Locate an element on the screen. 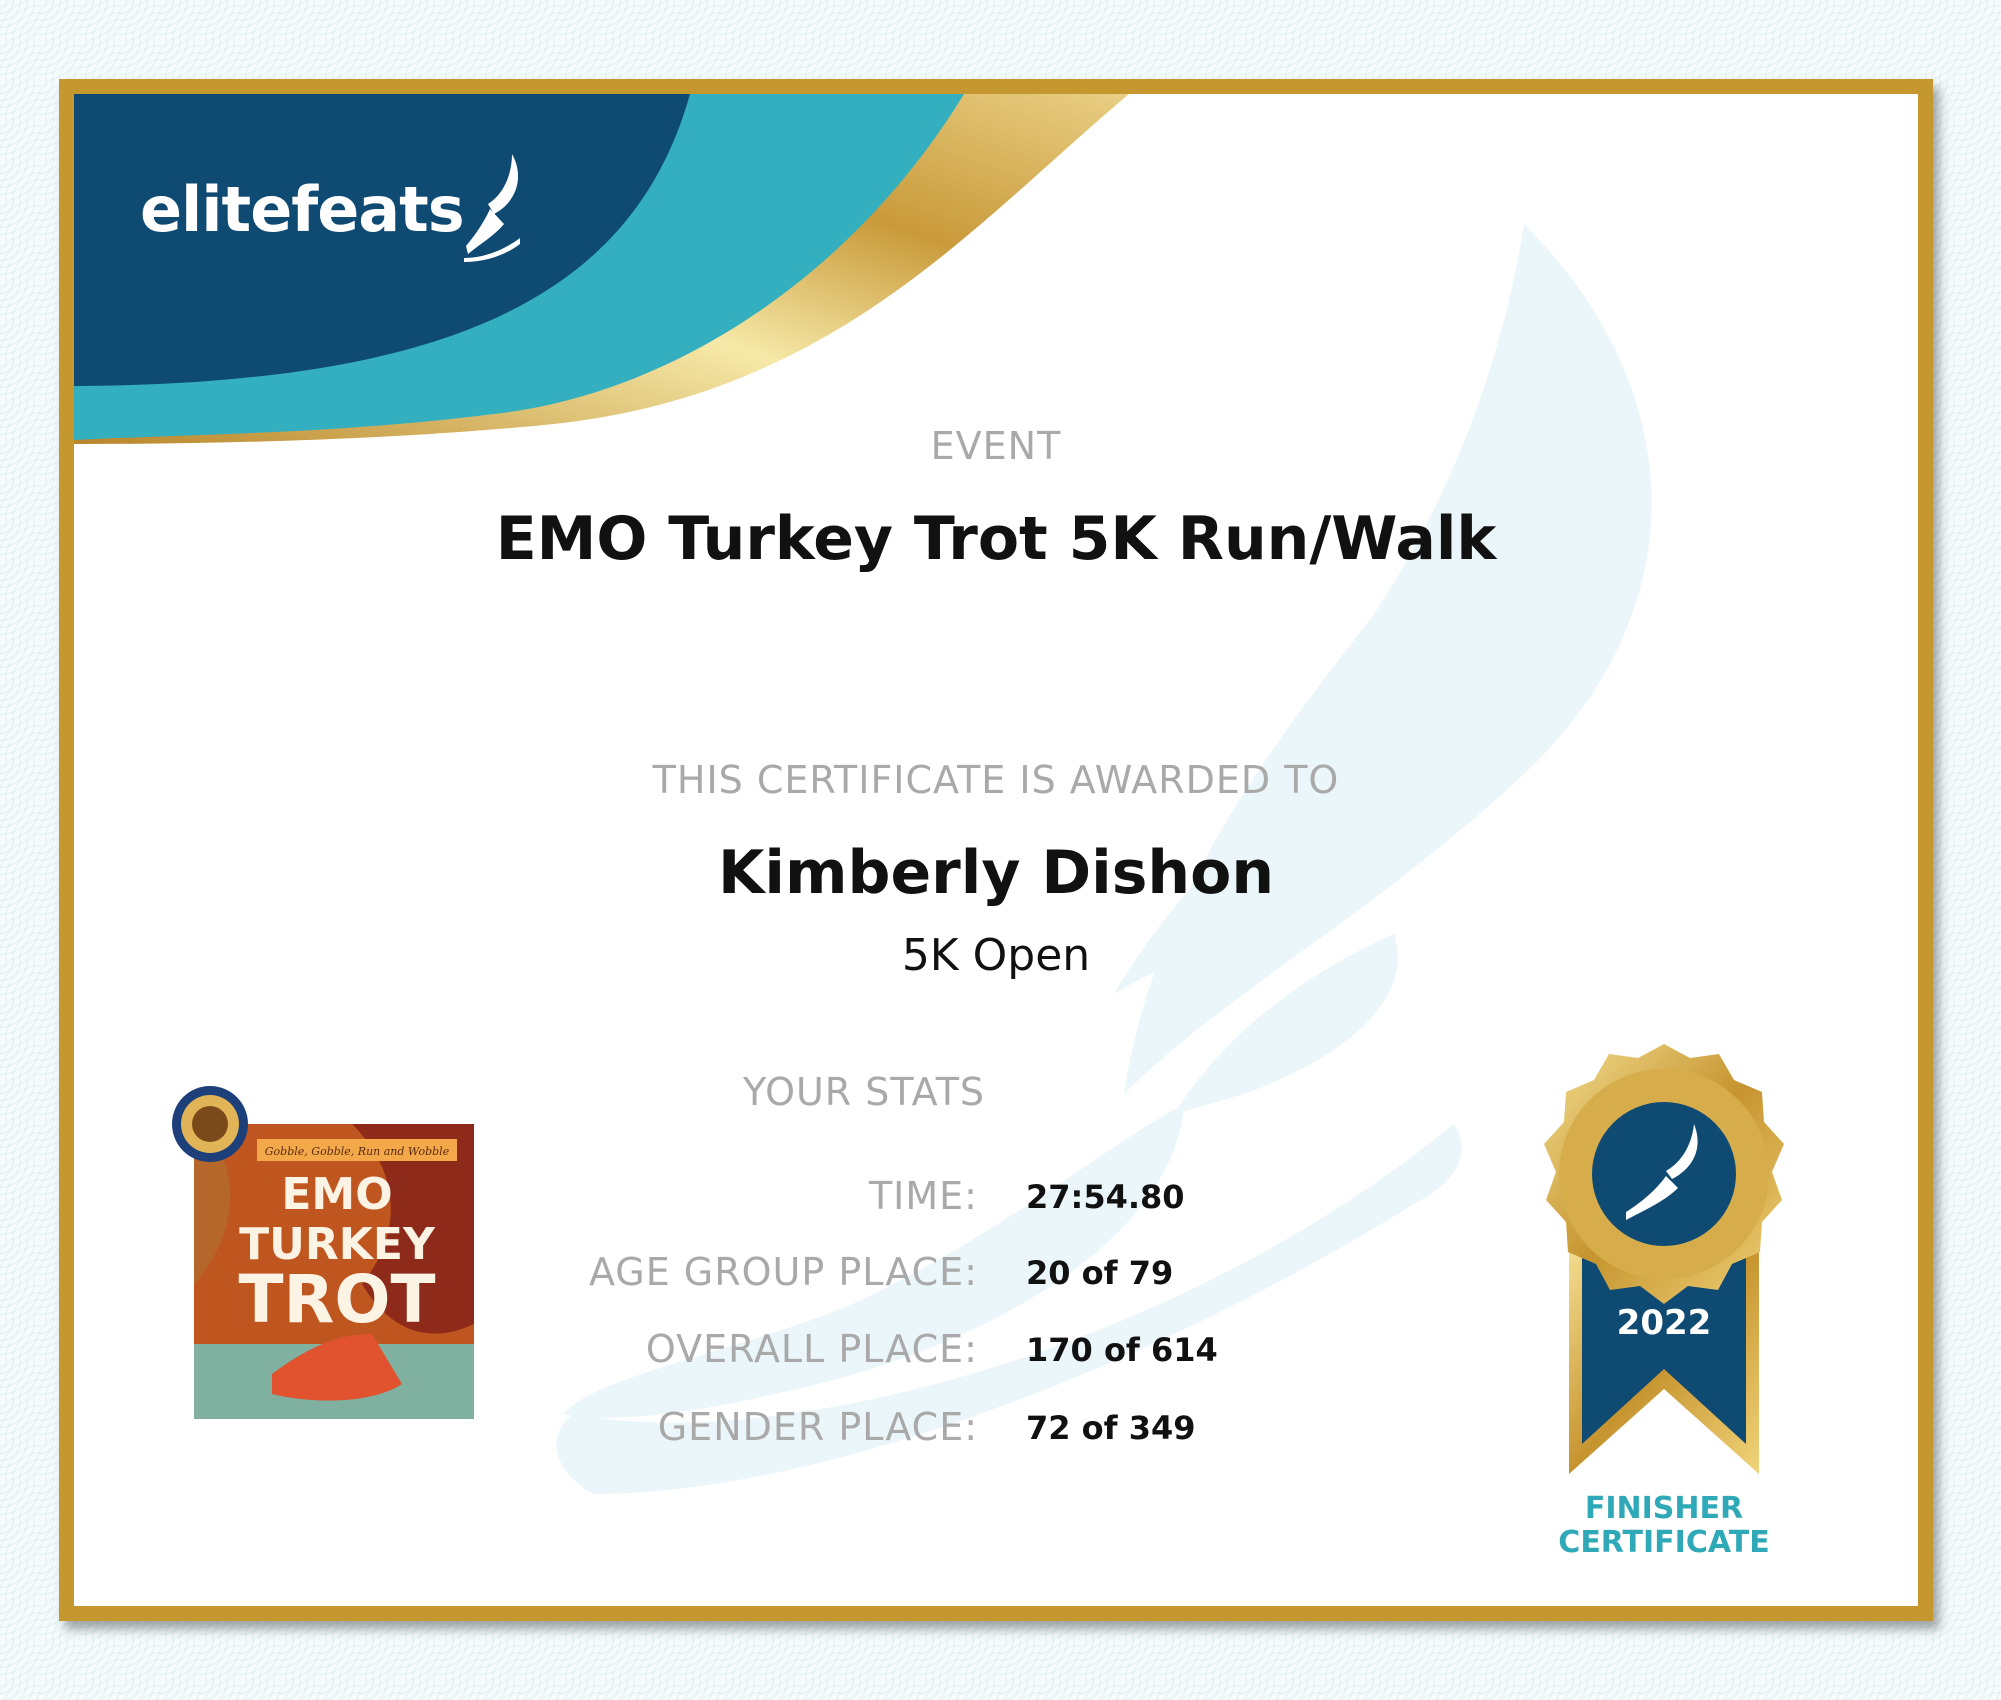 Image resolution: width=2001 pixels, height=1700 pixels. award-label: THIS CERTIFICATE IS AWARDED TO is located at coordinates (996, 780).